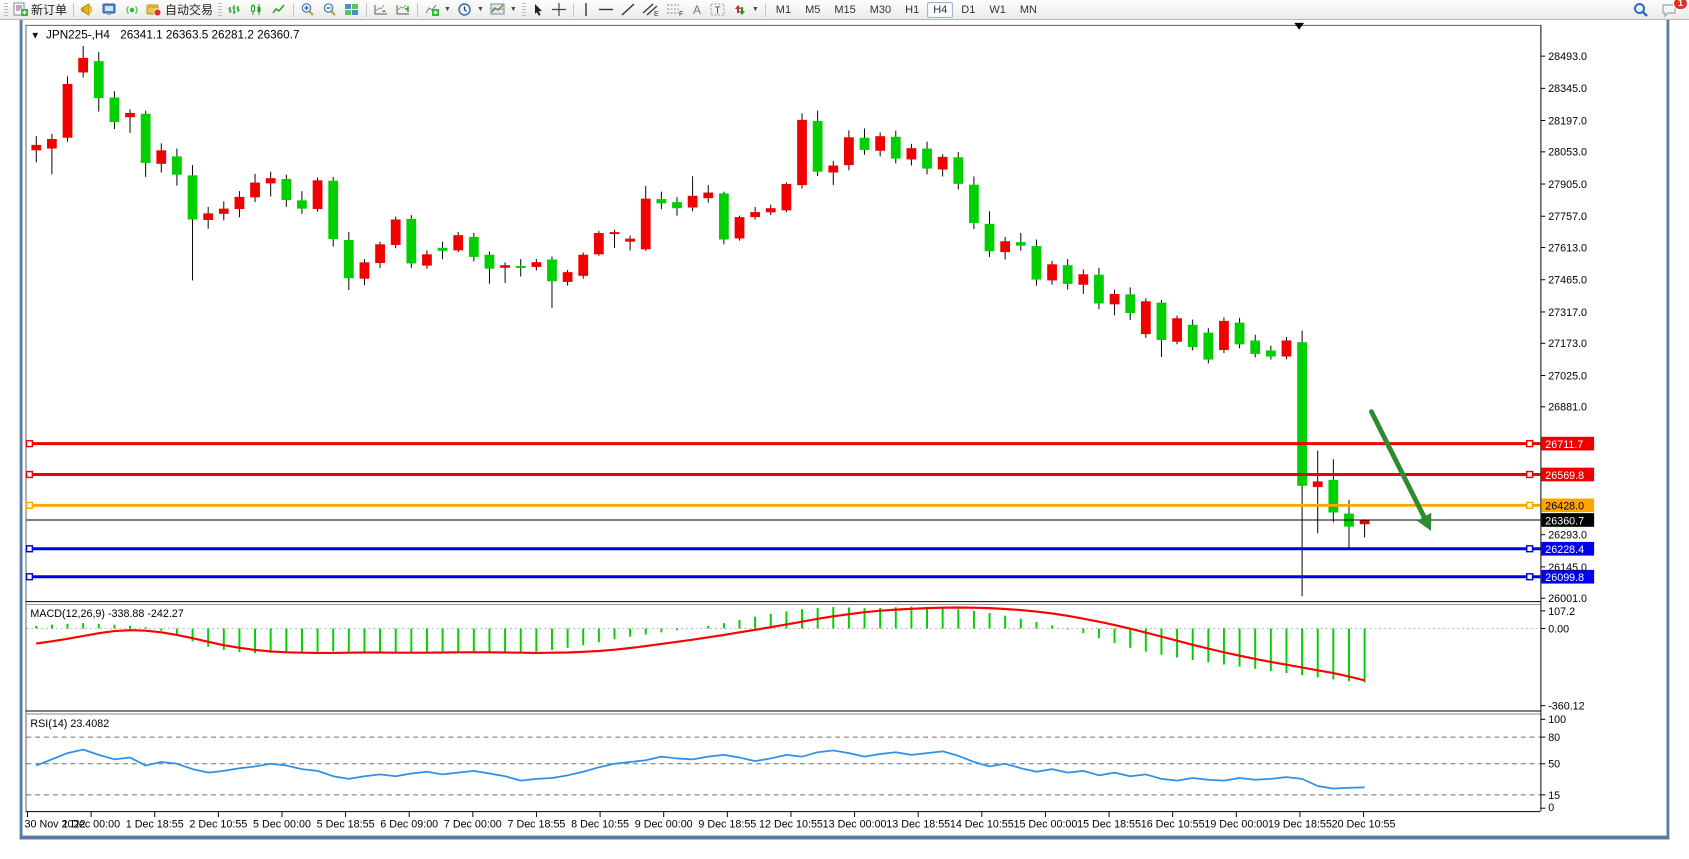  I want to click on line-chart-button, so click(279, 9).